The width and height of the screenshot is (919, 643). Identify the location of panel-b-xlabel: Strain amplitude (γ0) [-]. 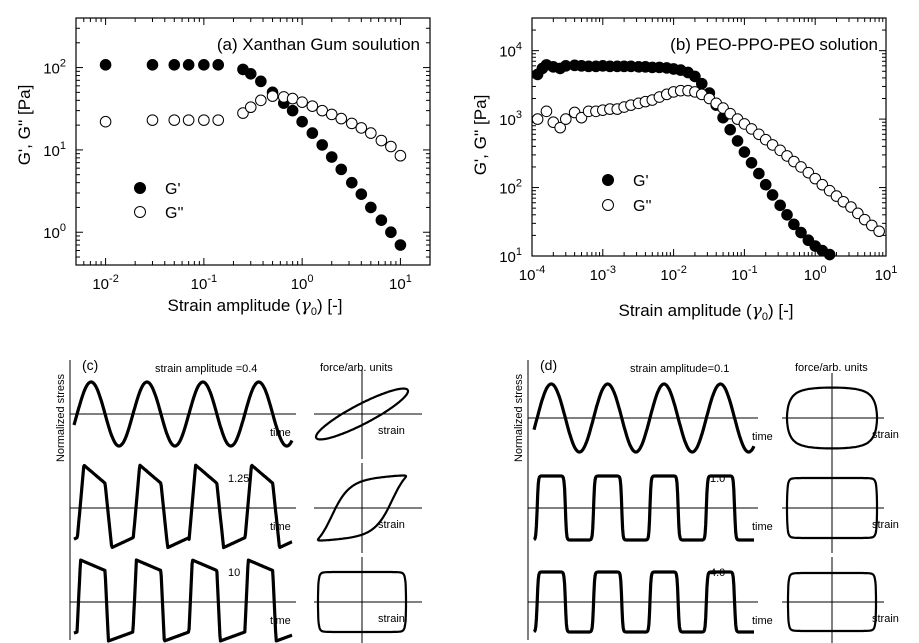
(705, 312).